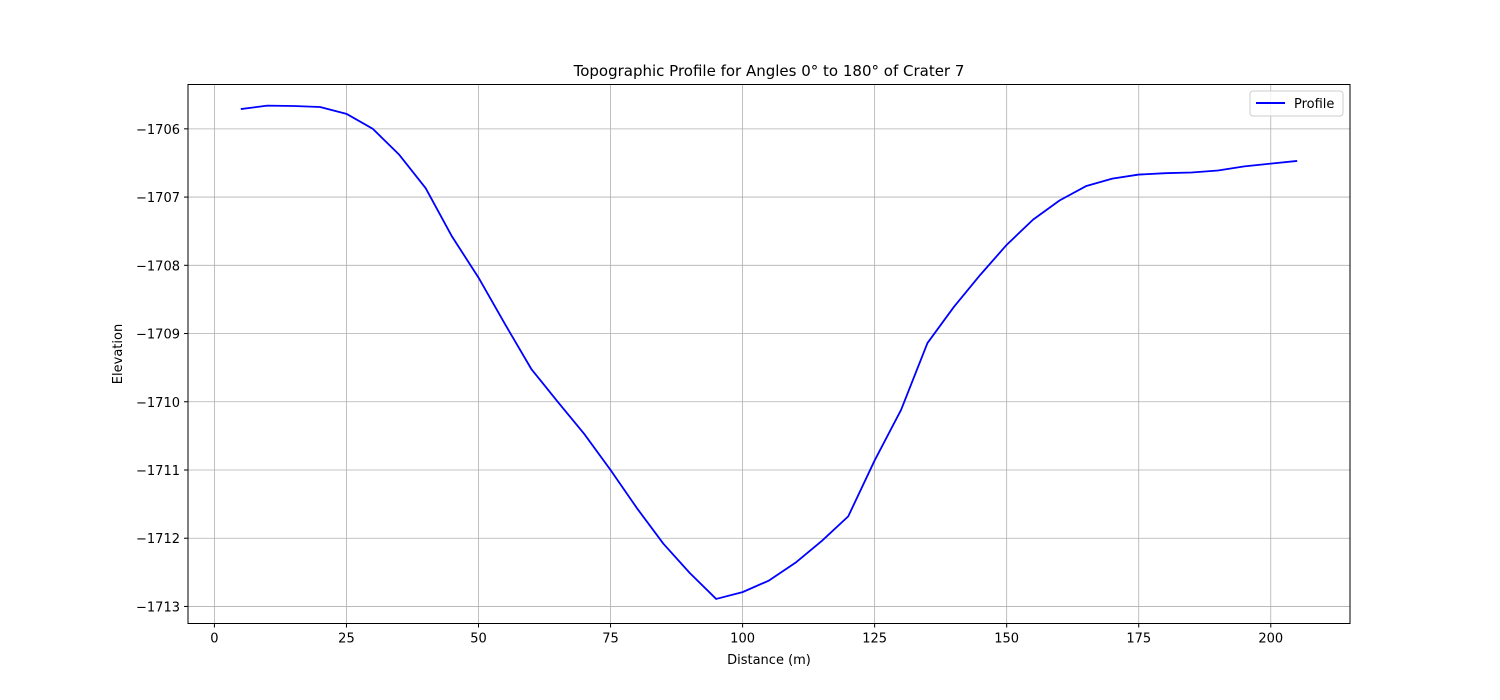 This screenshot has height=700, width=1500. I want to click on legend-box, so click(1296, 103).